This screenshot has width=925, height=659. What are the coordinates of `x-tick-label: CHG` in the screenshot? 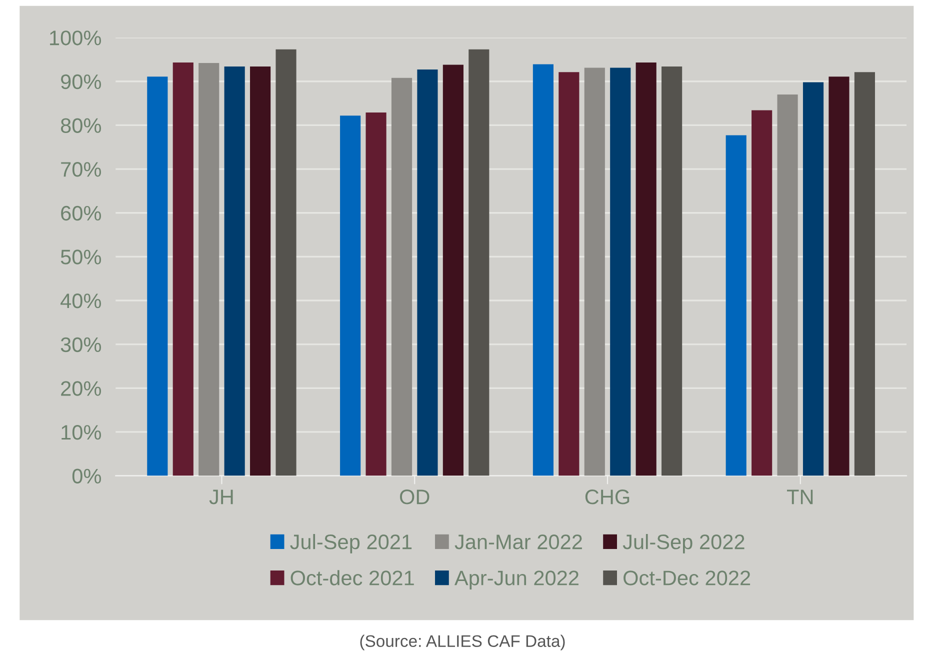 It's located at (607, 497).